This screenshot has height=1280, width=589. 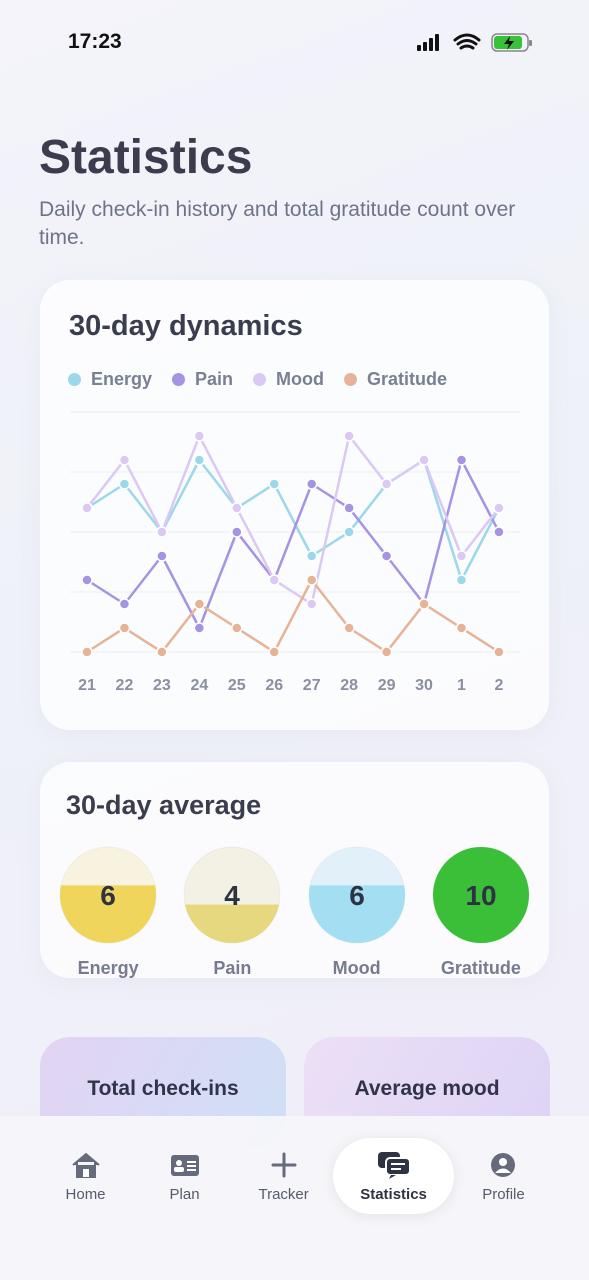 I want to click on x-tick-label: 26, so click(x=274, y=685).